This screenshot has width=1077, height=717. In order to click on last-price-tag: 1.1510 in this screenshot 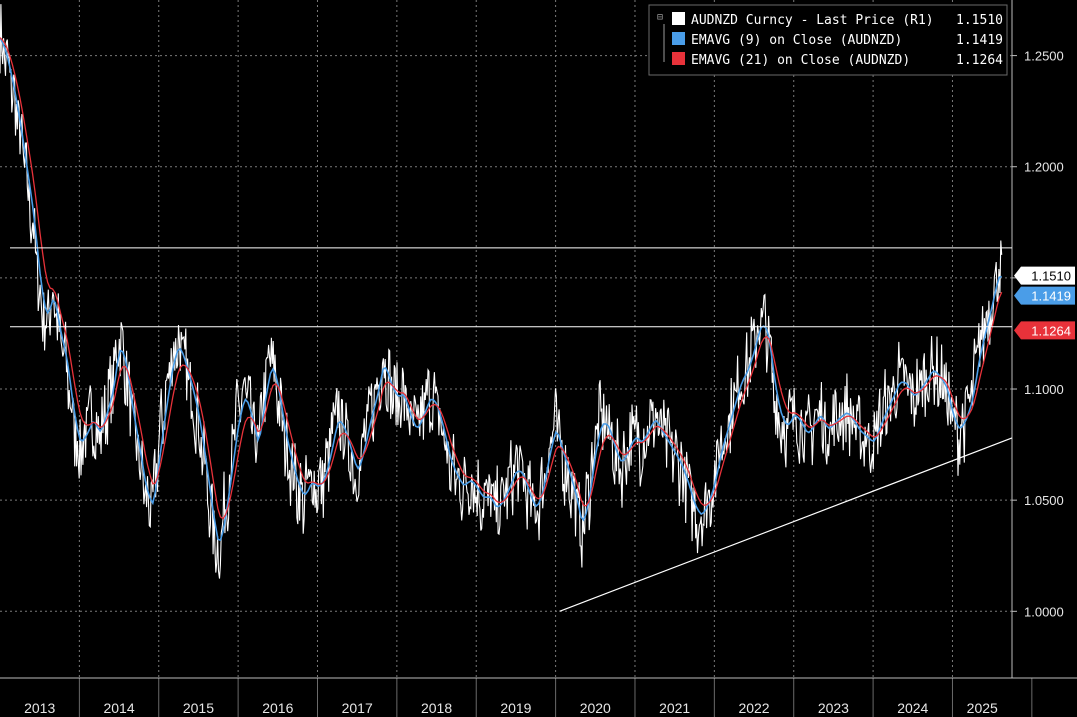, I will do `click(1044, 275)`.